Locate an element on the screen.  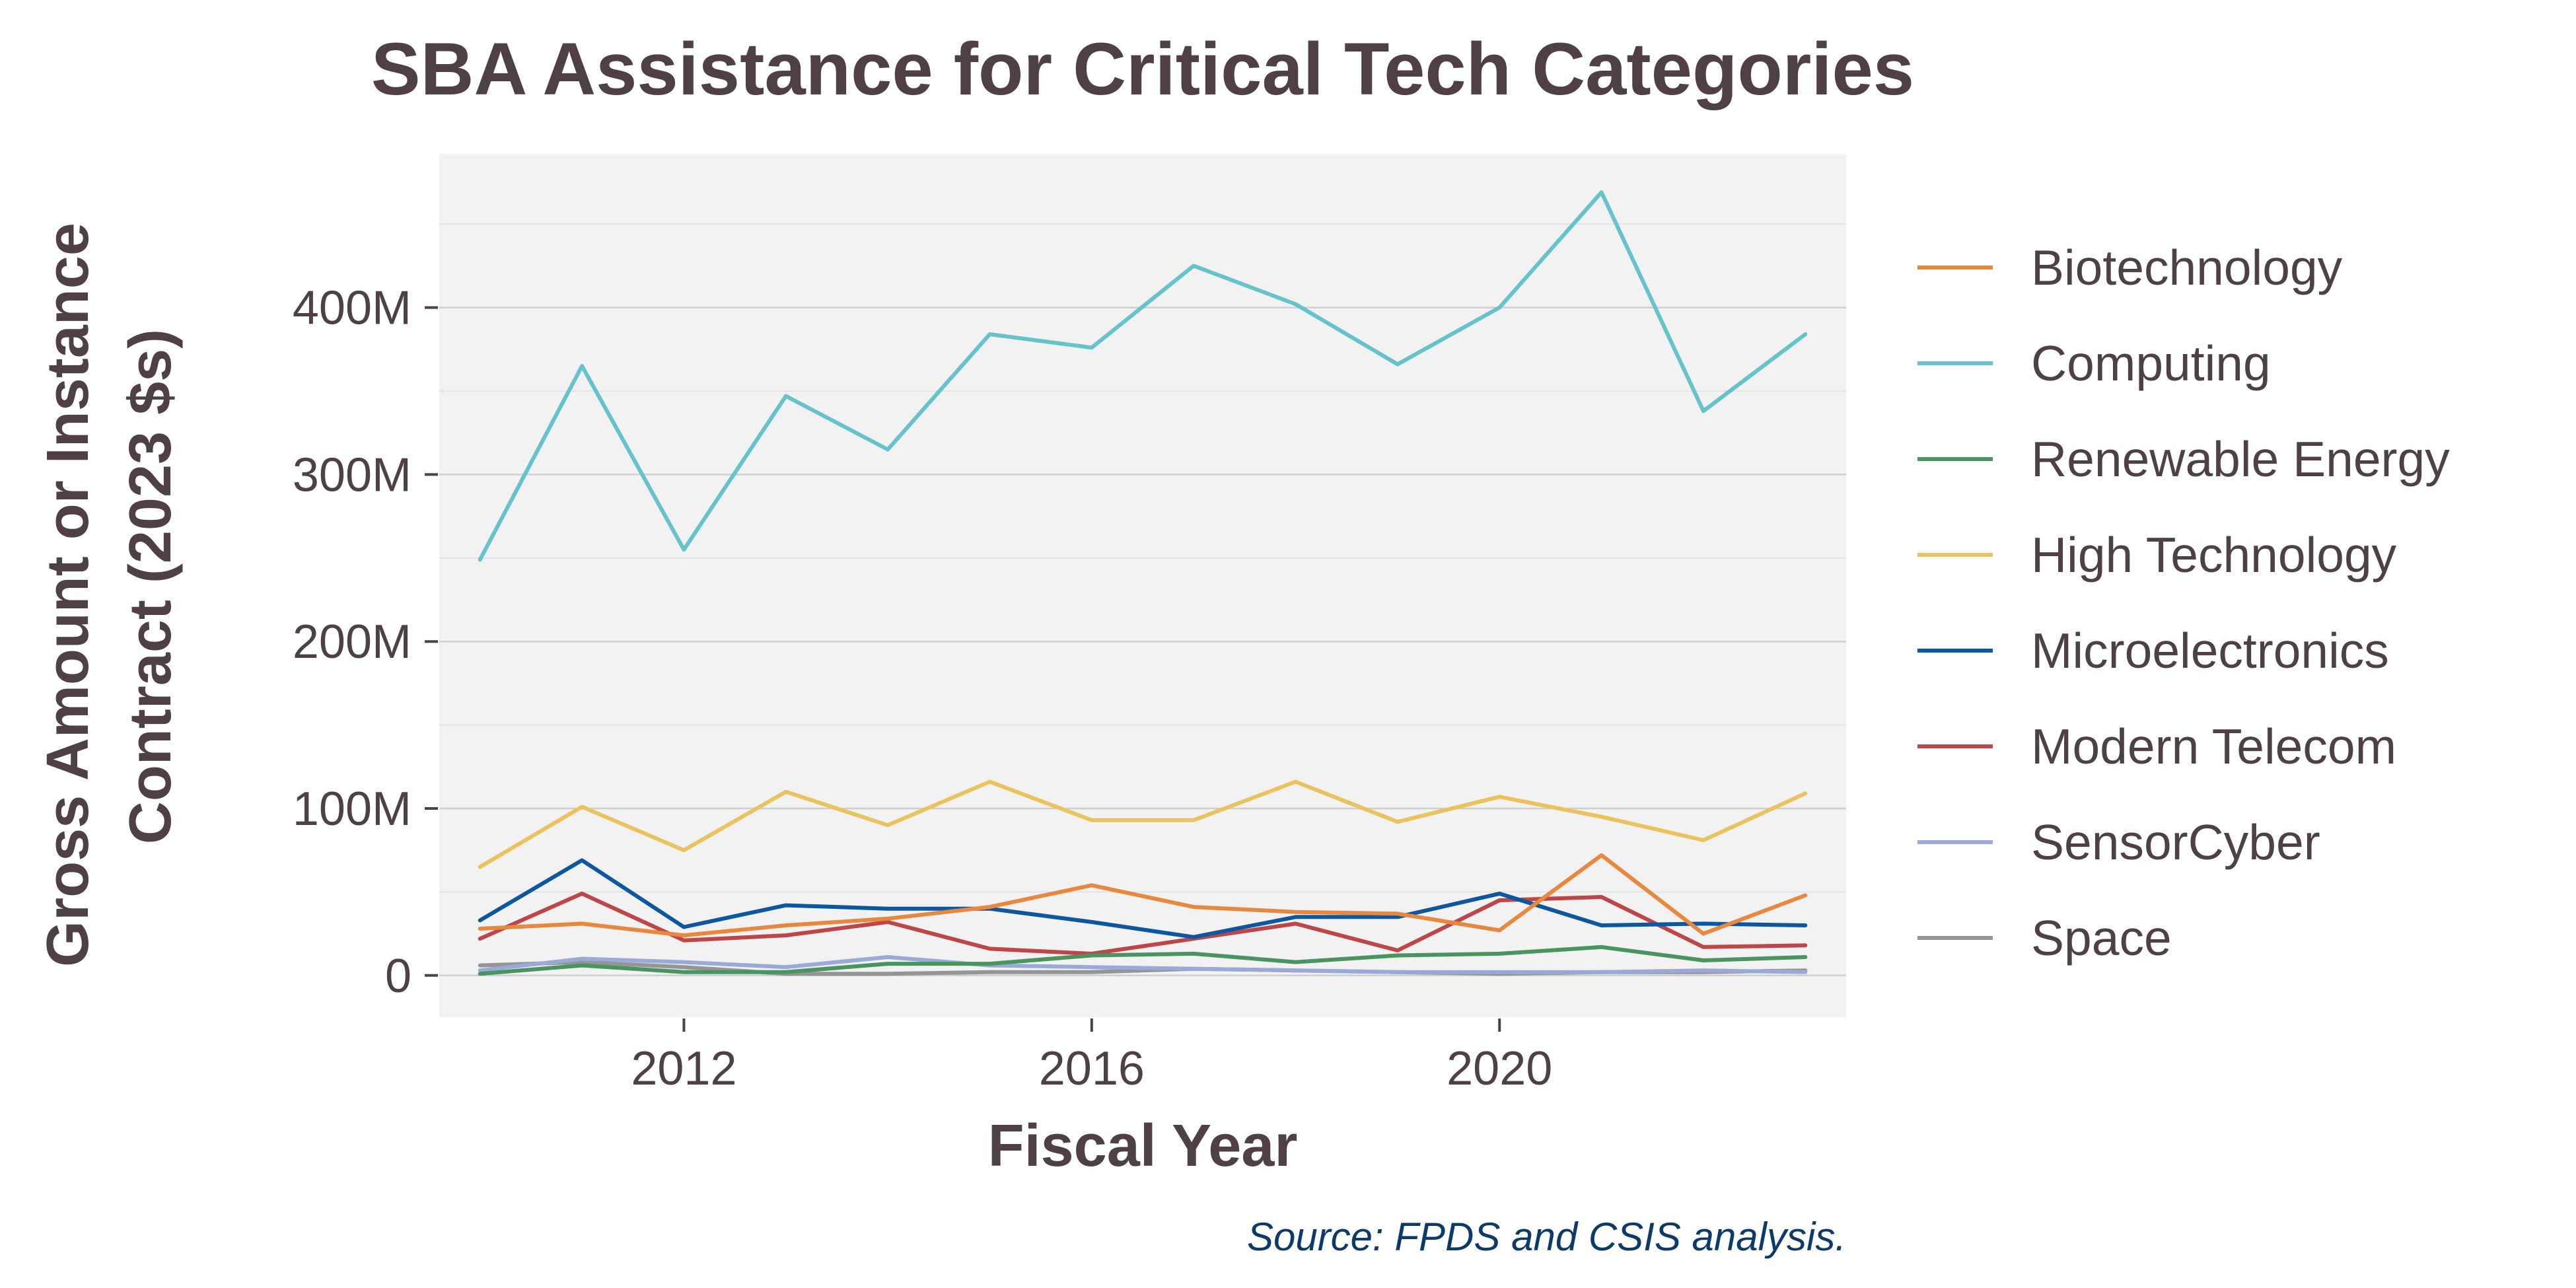
y-tick-label: 200M is located at coordinates (352, 642).